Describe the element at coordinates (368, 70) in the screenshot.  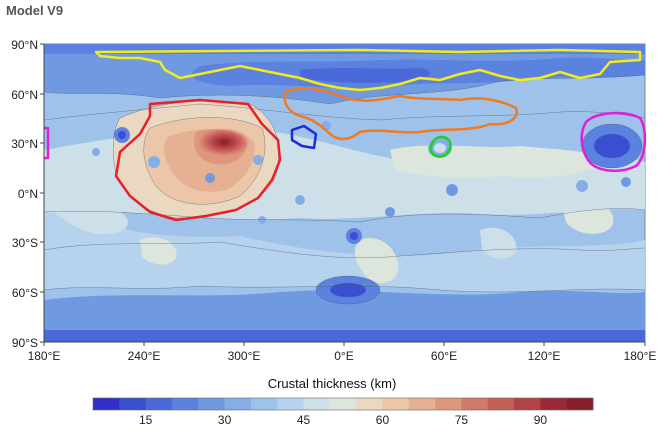
I see `yellow-region-outline` at that location.